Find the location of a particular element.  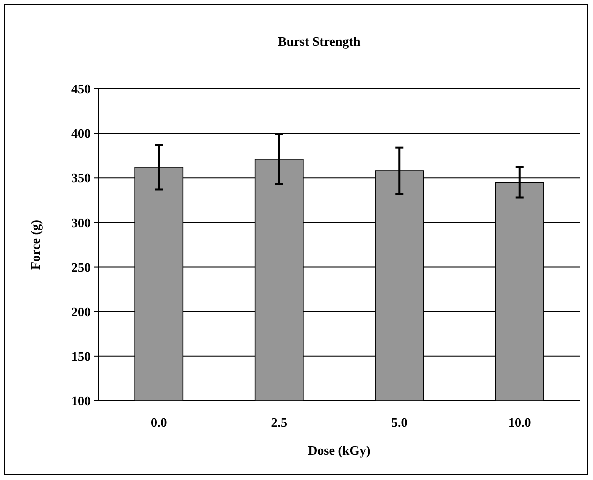

y-tick-label: 150 is located at coordinates (81, 356).